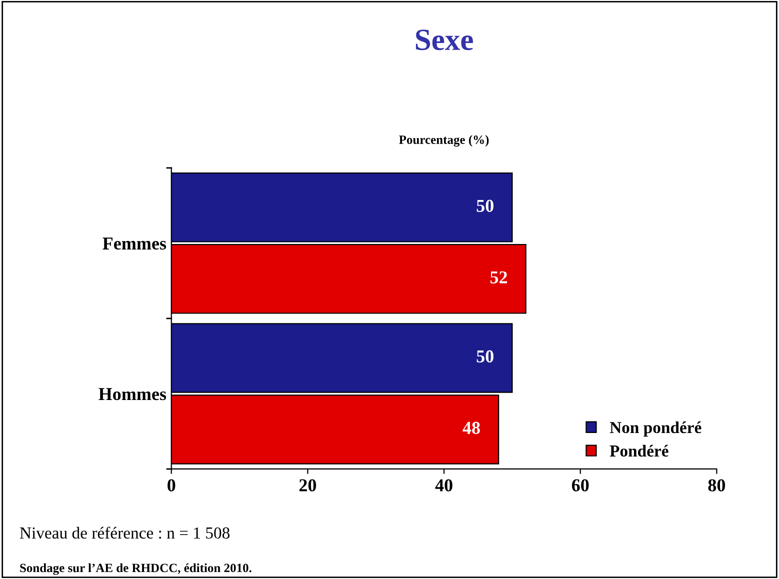  What do you see at coordinates (639, 450) in the screenshot?
I see `legend-label: Pondéré` at bounding box center [639, 450].